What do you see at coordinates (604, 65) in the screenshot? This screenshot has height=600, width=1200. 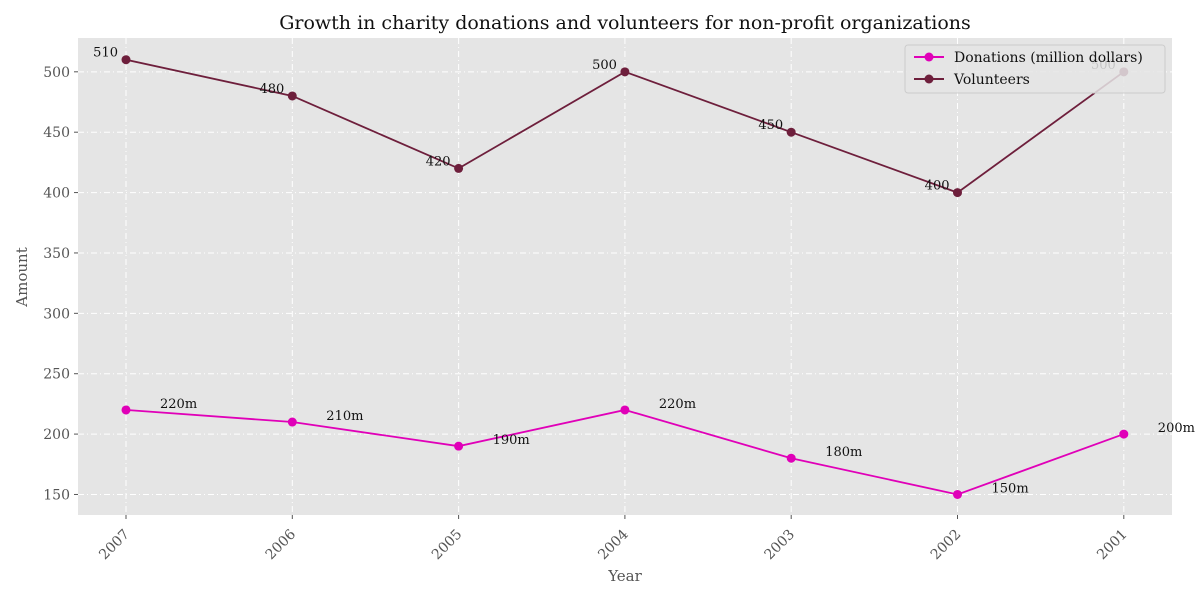 I see `data-label-volunteers: 500` at bounding box center [604, 65].